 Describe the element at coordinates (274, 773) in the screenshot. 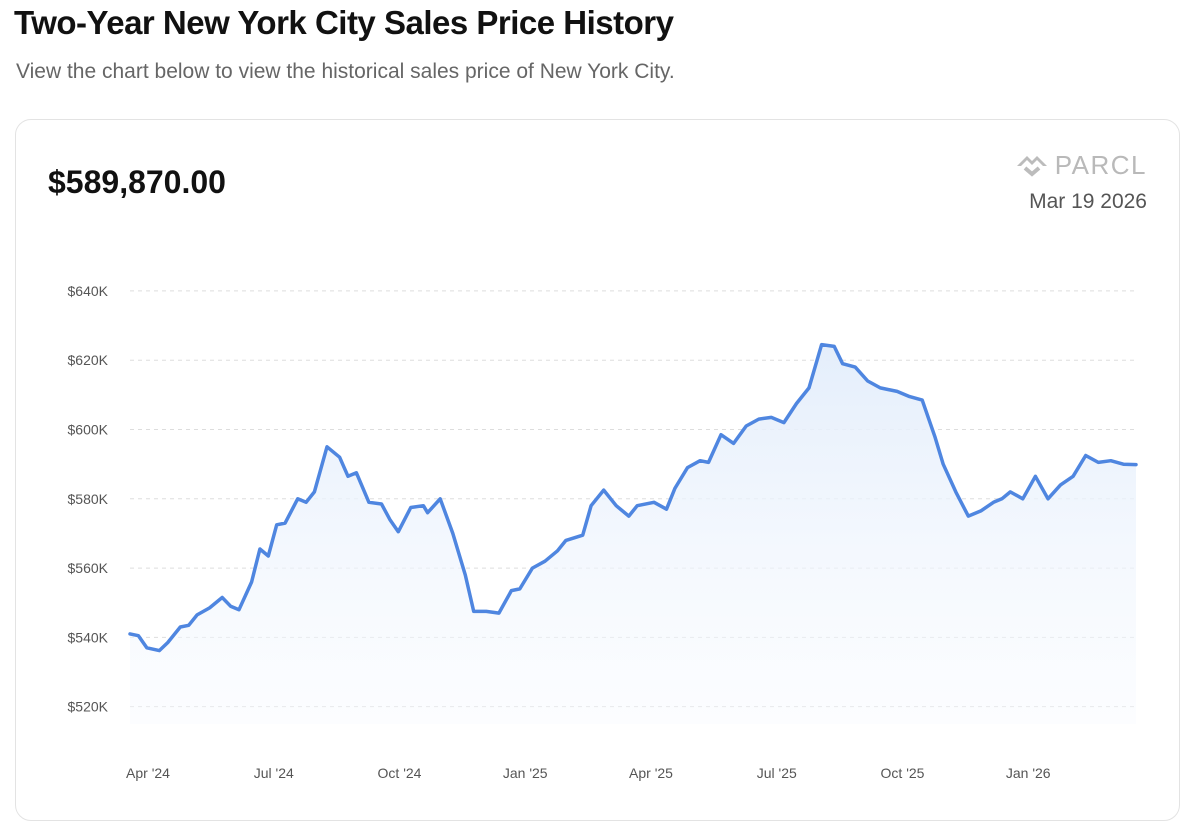

I see `x-tick-label: Jul '24` at that location.